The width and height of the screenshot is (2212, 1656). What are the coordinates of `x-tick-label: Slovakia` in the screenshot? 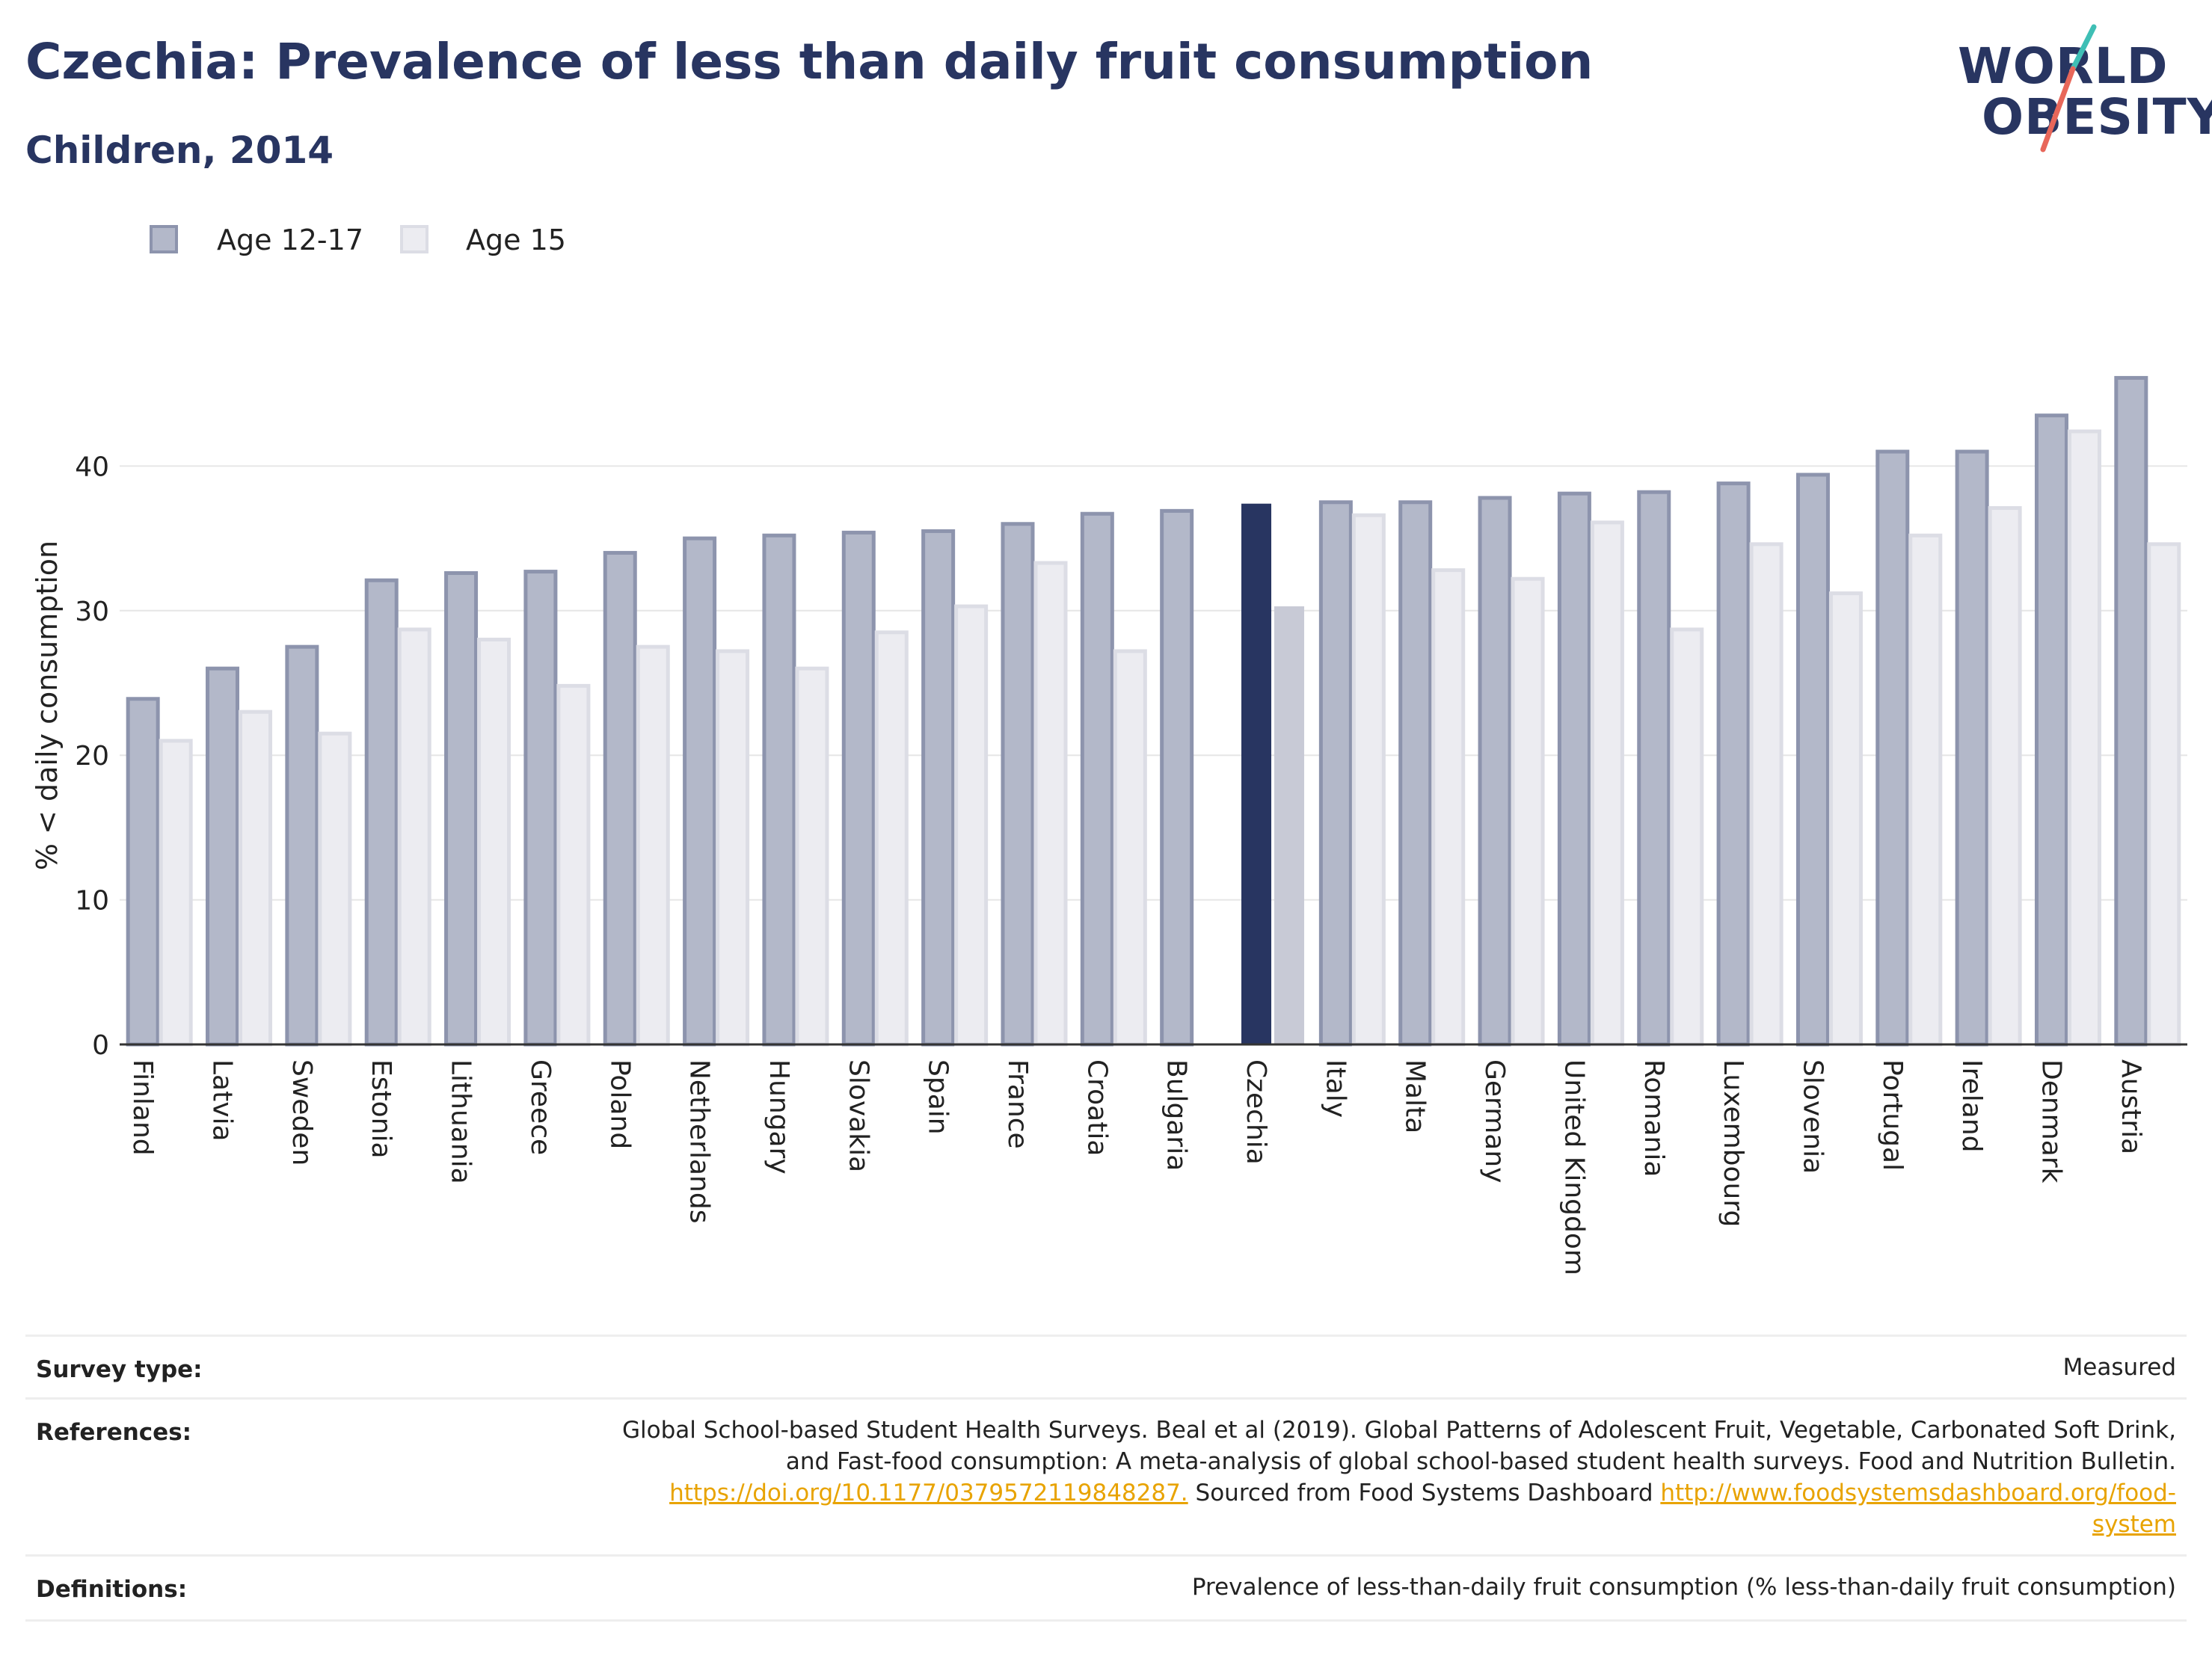 It's located at (858, 1115).